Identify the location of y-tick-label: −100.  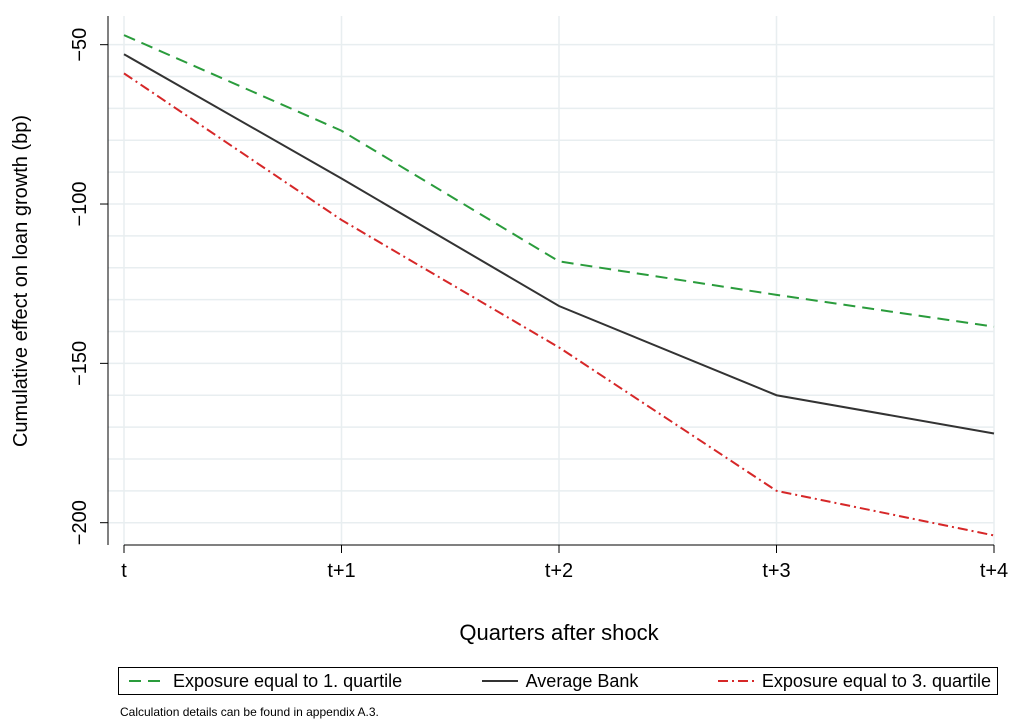
(80, 203).